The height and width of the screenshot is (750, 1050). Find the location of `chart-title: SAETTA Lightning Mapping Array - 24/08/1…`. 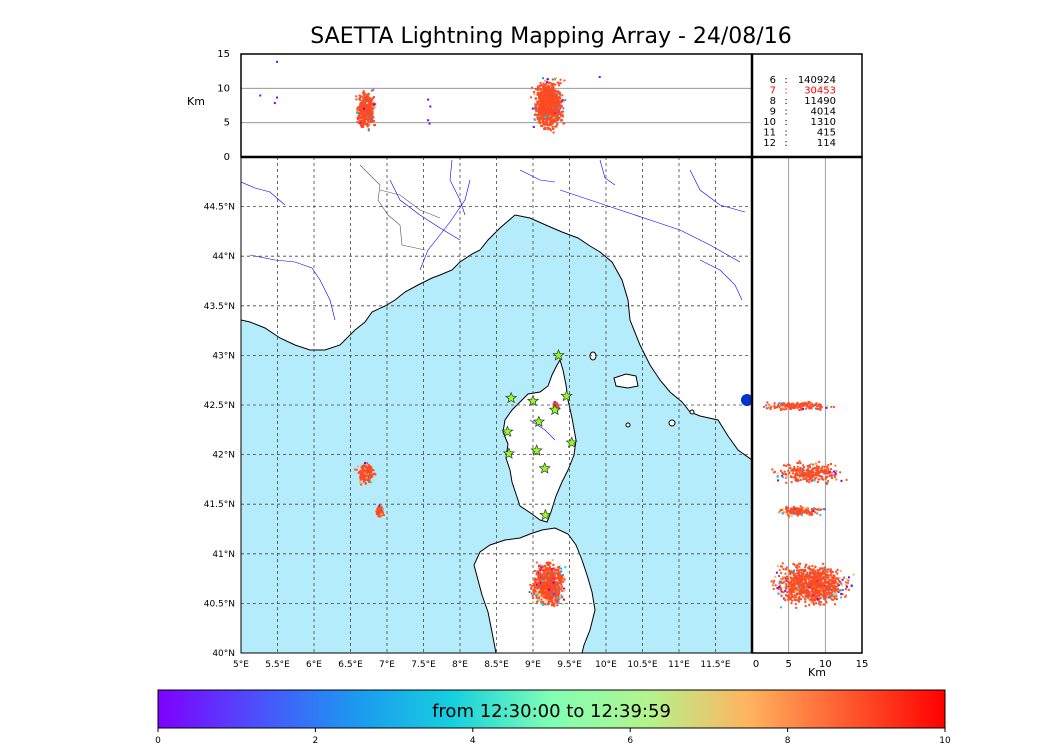

chart-title: SAETTA Lightning Mapping Array - 24/08/1… is located at coordinates (551, 36).